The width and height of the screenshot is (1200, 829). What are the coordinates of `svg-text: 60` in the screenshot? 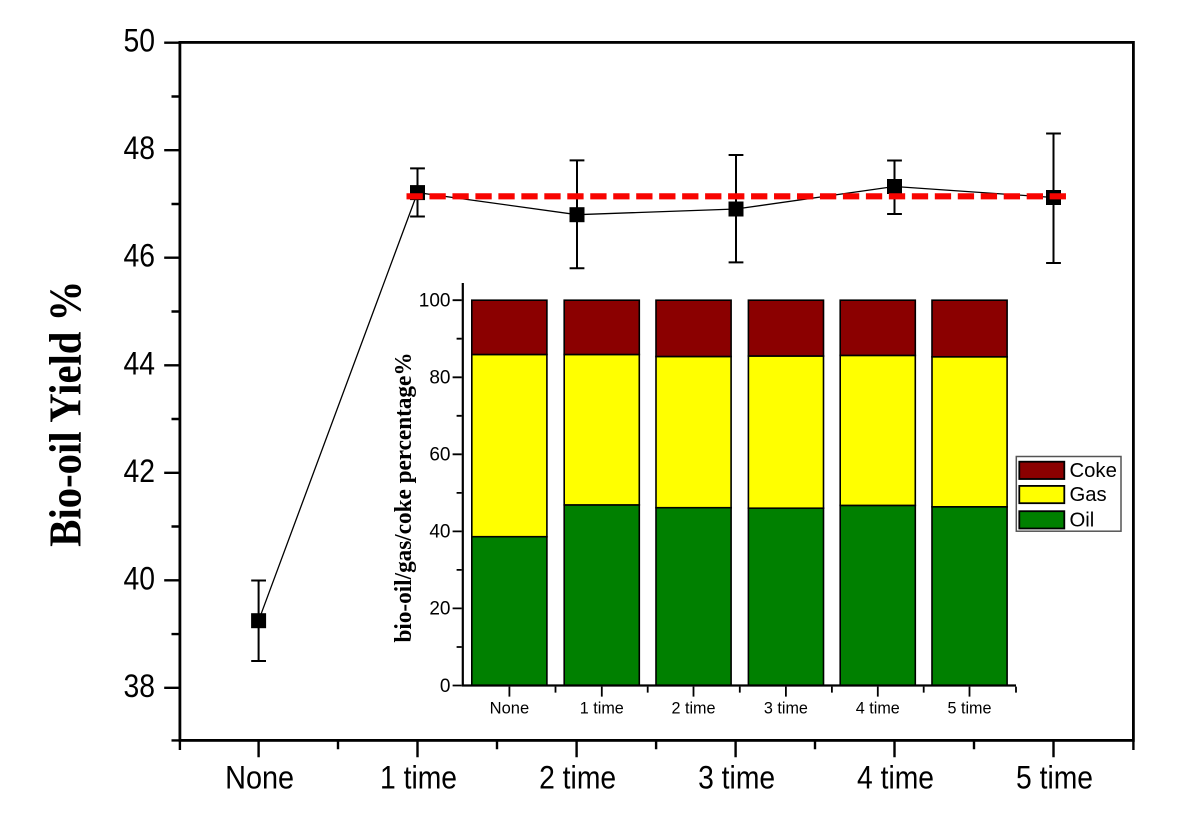 It's located at (439, 455).